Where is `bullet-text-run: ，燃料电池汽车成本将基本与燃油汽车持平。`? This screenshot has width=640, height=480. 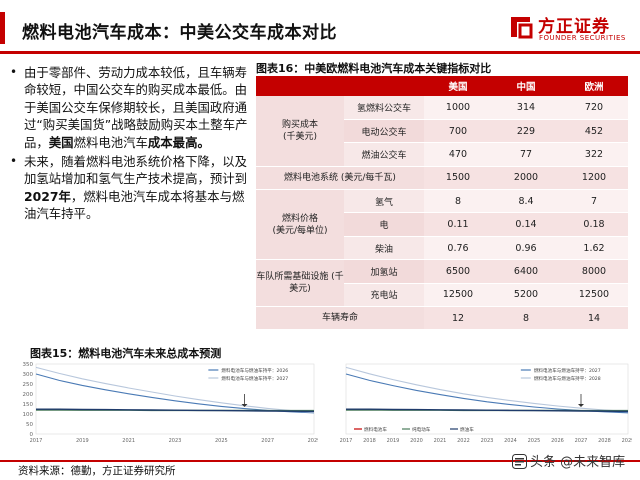
bullet-text-run: ，燃料电池汽车成本将基本与燃油汽车持平。 is located at coordinates (134, 205).